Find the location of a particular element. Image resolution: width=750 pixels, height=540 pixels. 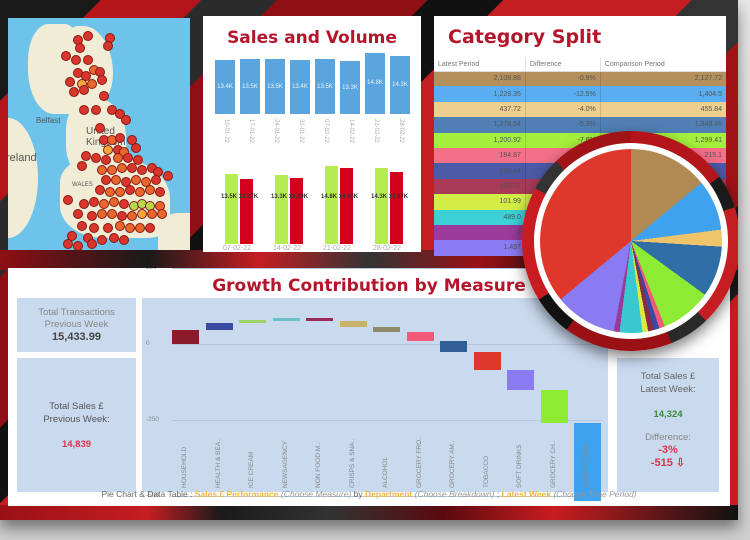

weekly-sales-bar: 13.3K is located at coordinates (350, 87).